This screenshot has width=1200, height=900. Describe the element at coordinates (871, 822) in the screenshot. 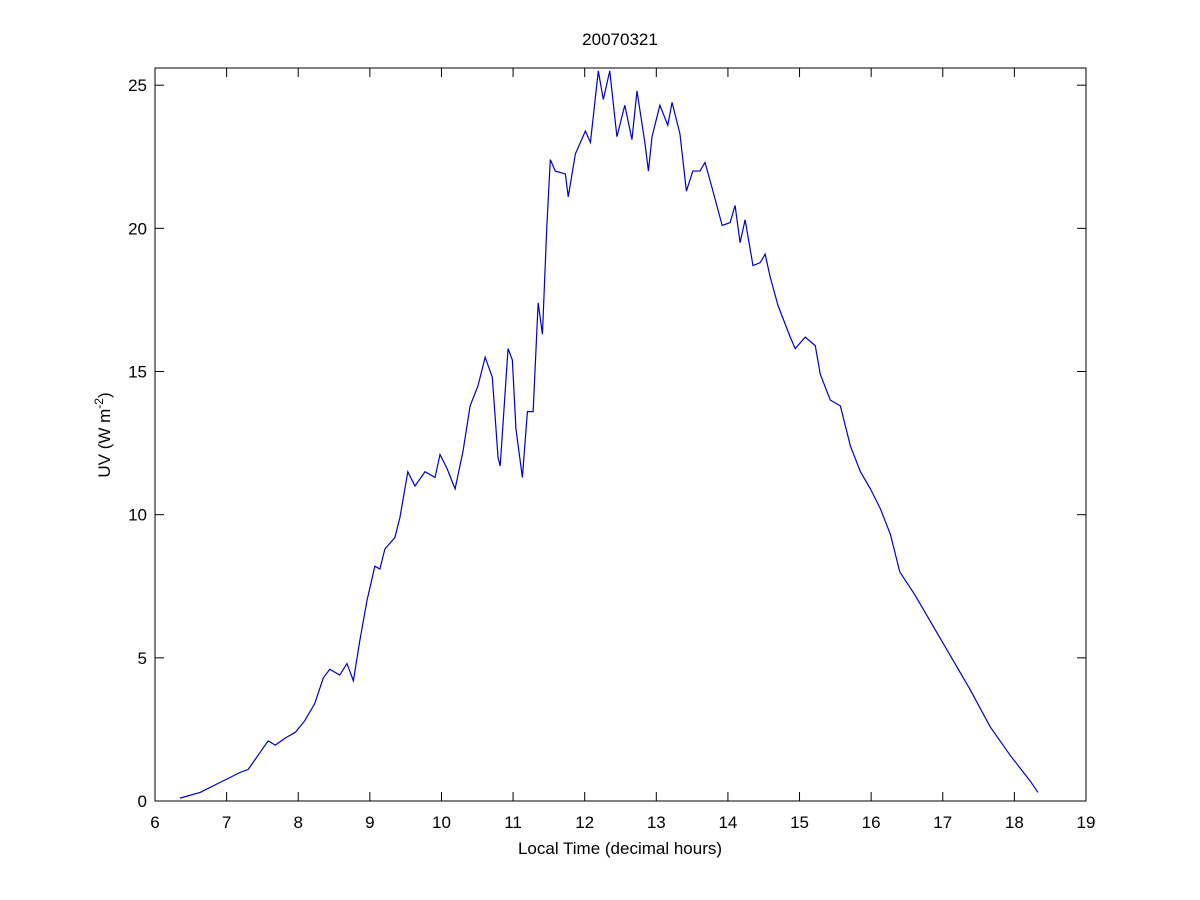

I see `x-tick-label: 16` at that location.